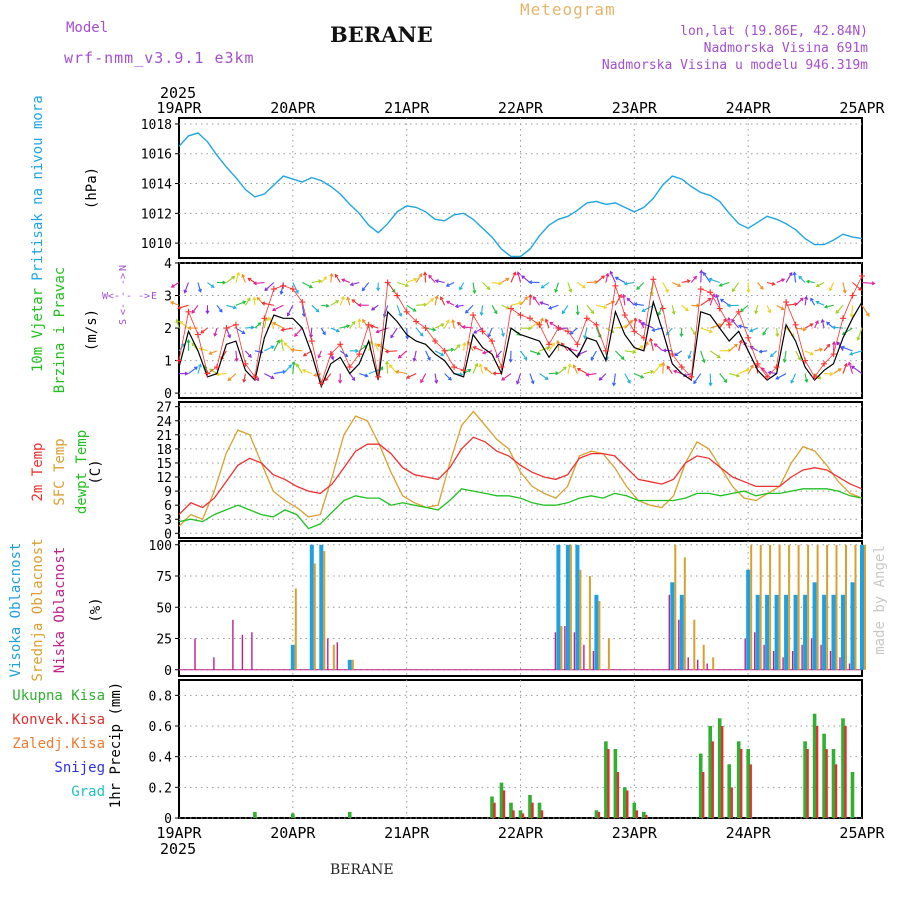 Image resolution: width=900 pixels, height=900 pixels. What do you see at coordinates (635, 108) in the screenshot?
I see `top-date-label: 23APR` at bounding box center [635, 108].